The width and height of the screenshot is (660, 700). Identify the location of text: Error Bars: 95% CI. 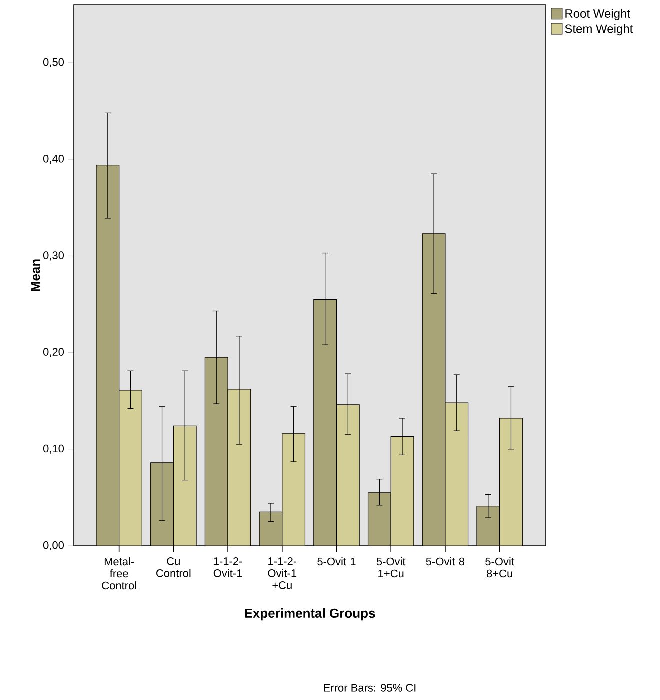
(370, 688).